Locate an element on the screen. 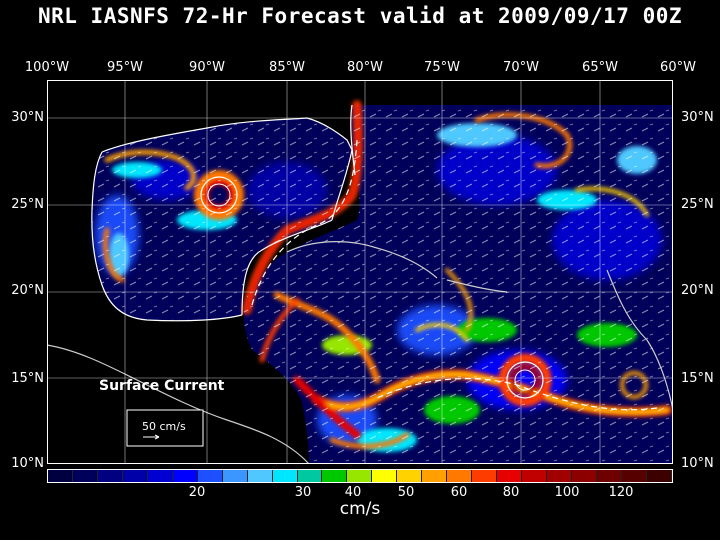 Image resolution: width=720 pixels, height=540 pixels. longitude-label: 100°W is located at coordinates (47, 67).